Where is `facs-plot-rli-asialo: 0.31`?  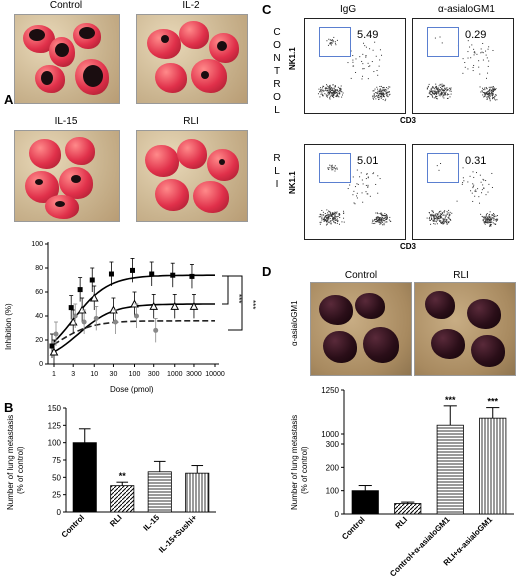
facs-plot-rli-asialo: 0.31 is located at coordinates (463, 192).